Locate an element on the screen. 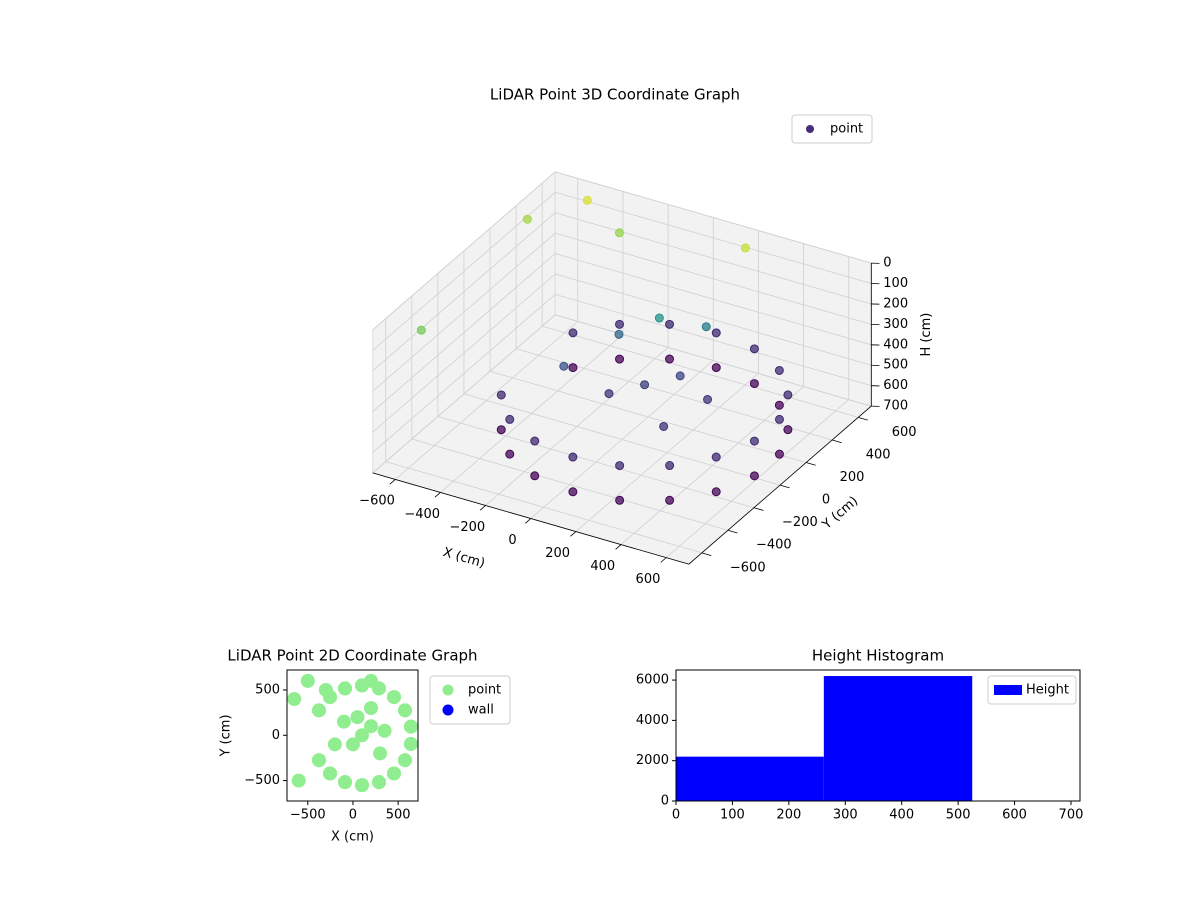 The image size is (1200, 900). y-tick-label: 400 is located at coordinates (878, 454).